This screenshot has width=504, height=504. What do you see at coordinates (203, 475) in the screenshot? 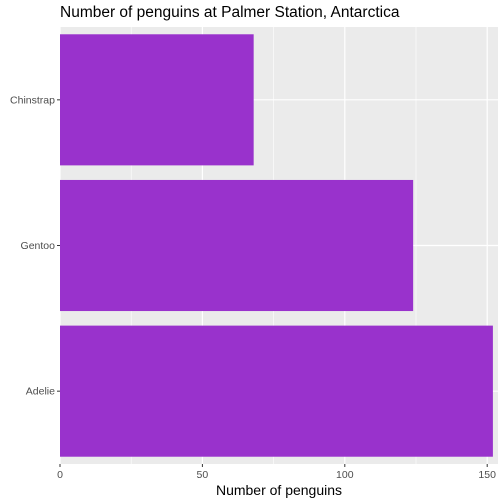
I see `x-tick-label: 50` at bounding box center [203, 475].